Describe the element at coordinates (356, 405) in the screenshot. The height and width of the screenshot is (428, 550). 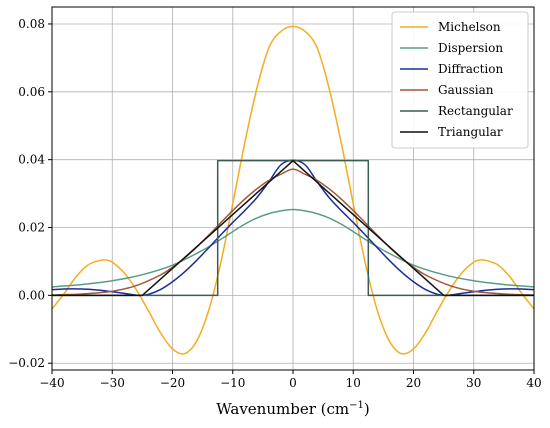
I see `x-axis-title-sup: −1` at that location.